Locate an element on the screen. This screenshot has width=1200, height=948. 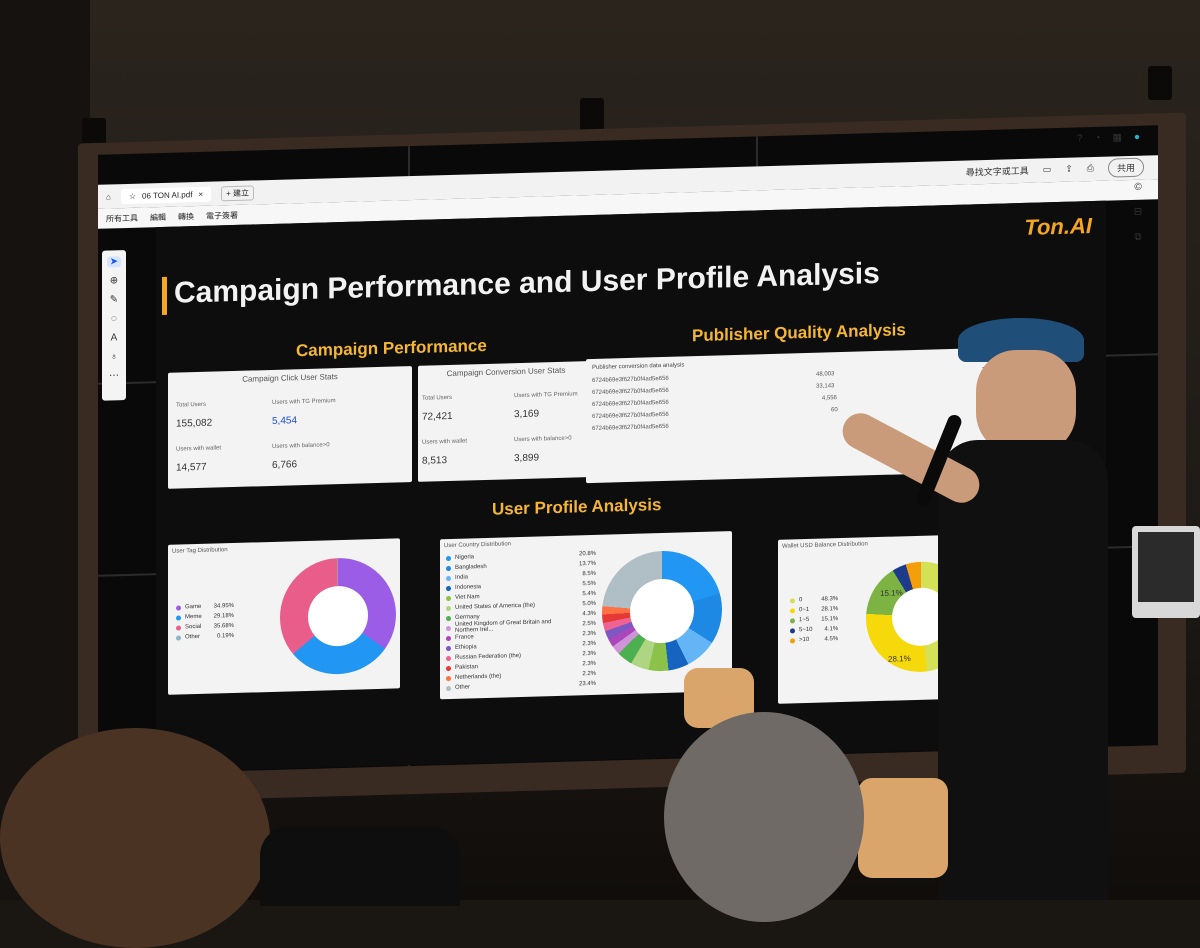
save-icon: ▭ is located at coordinates (1047, 169).